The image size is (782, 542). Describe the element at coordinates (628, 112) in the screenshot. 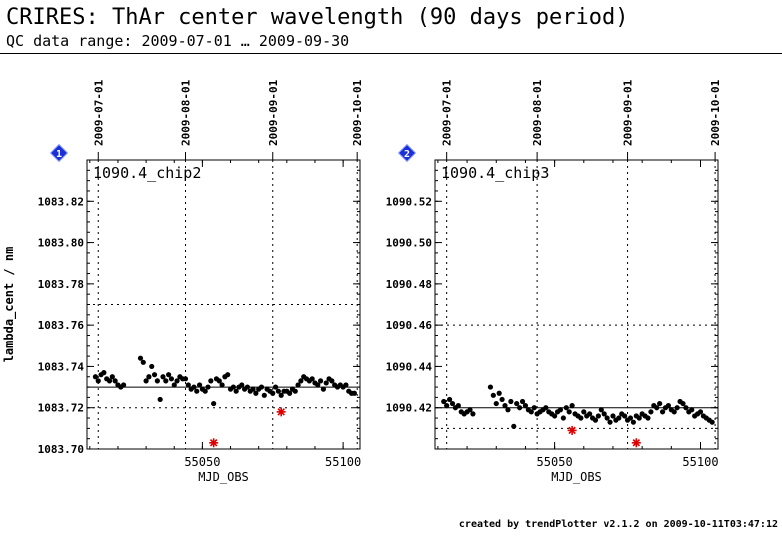

I see `date-tick-label: 2009-09-01` at that location.